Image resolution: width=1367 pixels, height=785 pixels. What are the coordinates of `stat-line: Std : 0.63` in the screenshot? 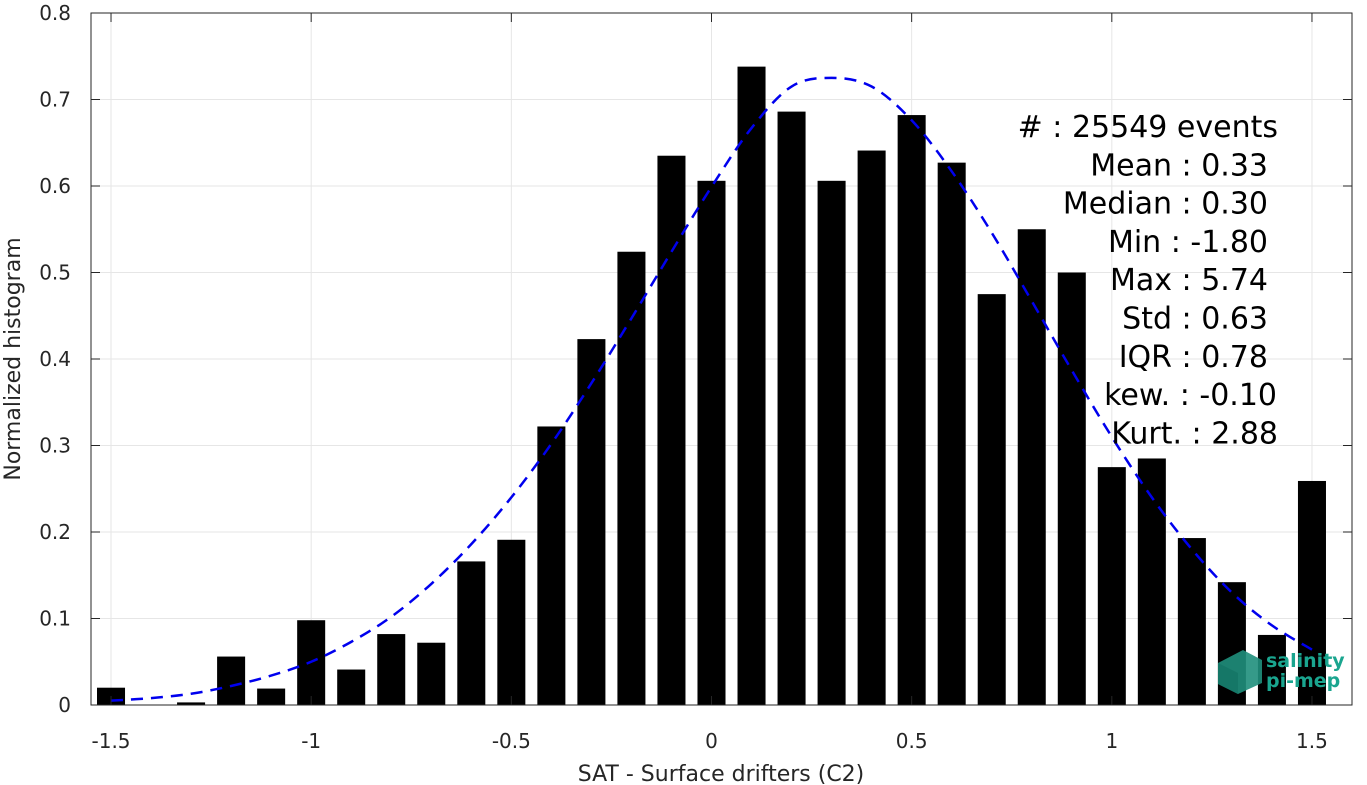 It's located at (1195, 319).